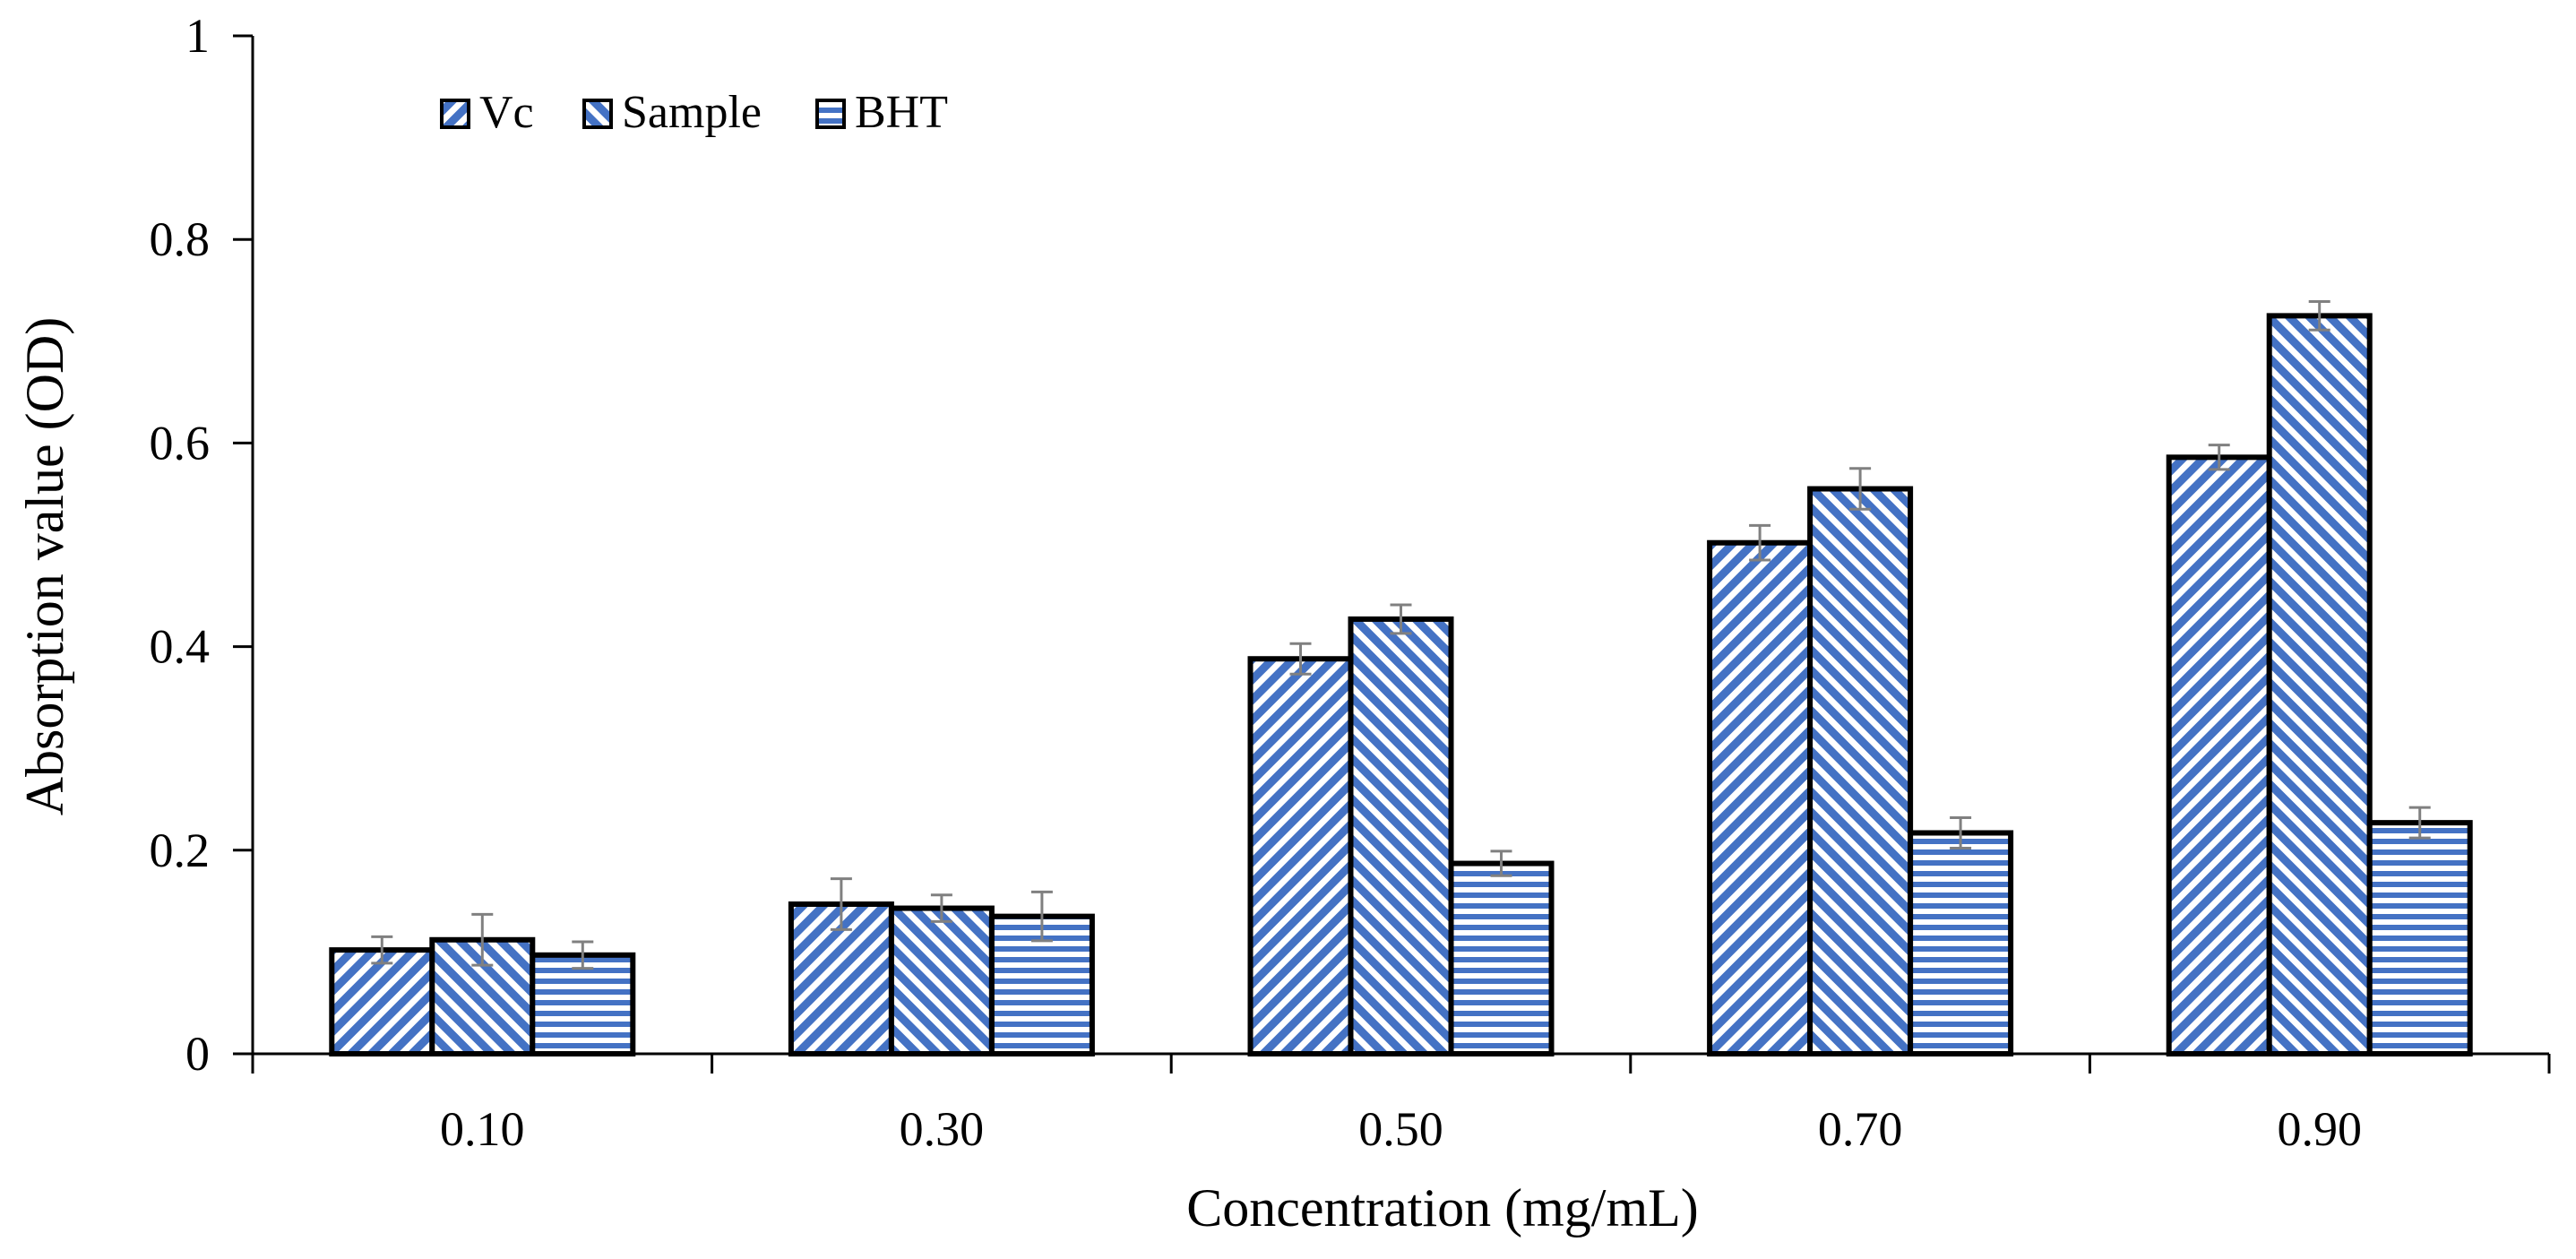 The image size is (2576, 1259). Describe the element at coordinates (197, 1054) in the screenshot. I see `y-tick-label: 0` at that location.